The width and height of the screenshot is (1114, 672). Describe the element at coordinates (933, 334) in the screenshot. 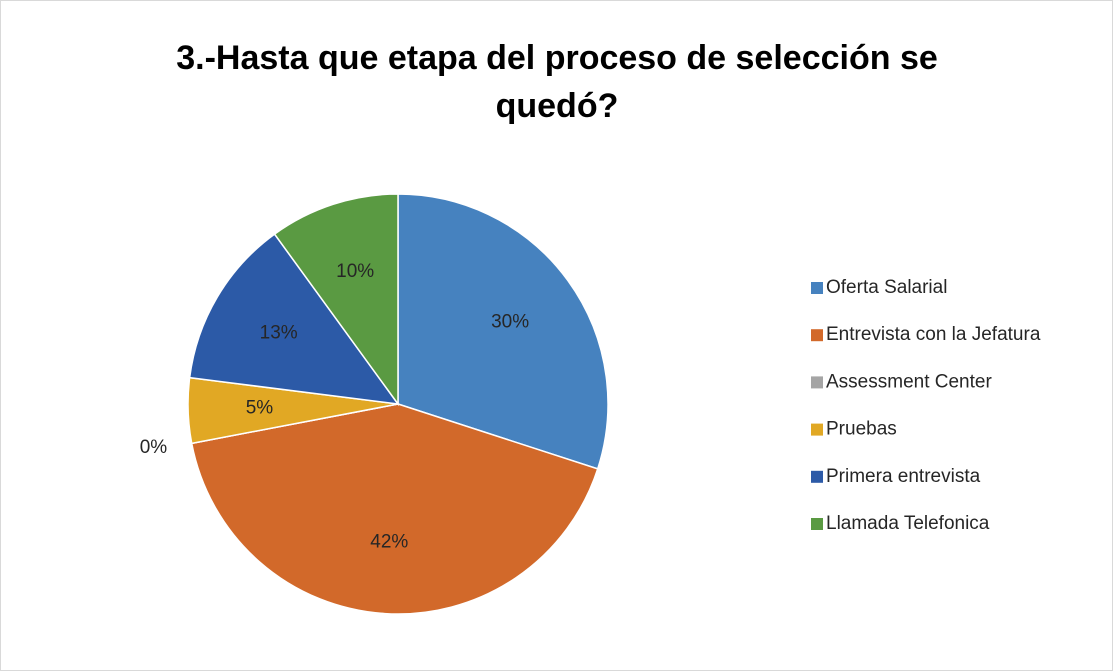

I see `legend-label: Entrevista con la Jefatura` at that location.